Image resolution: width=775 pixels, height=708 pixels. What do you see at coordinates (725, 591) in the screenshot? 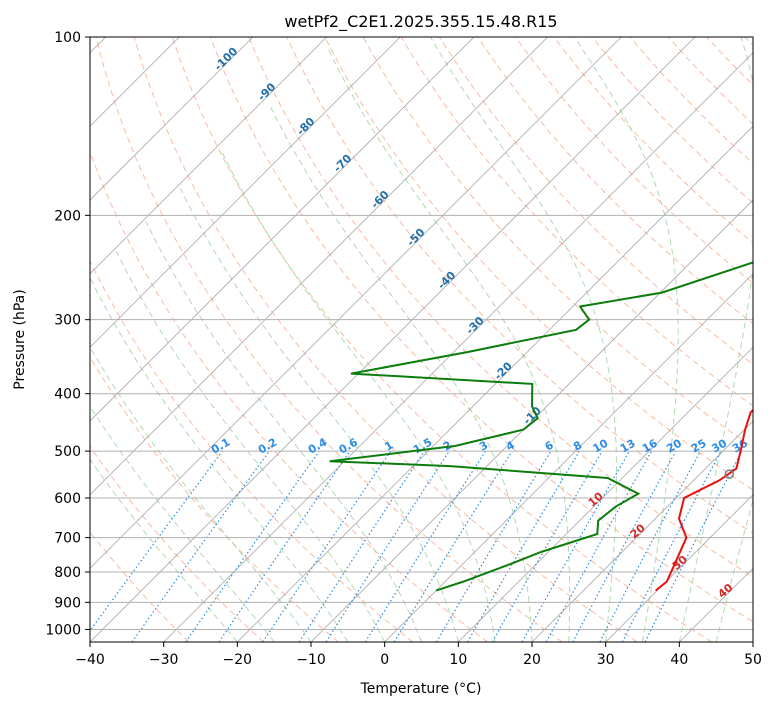
I see `moist-adiabat-label: 40` at bounding box center [725, 591].